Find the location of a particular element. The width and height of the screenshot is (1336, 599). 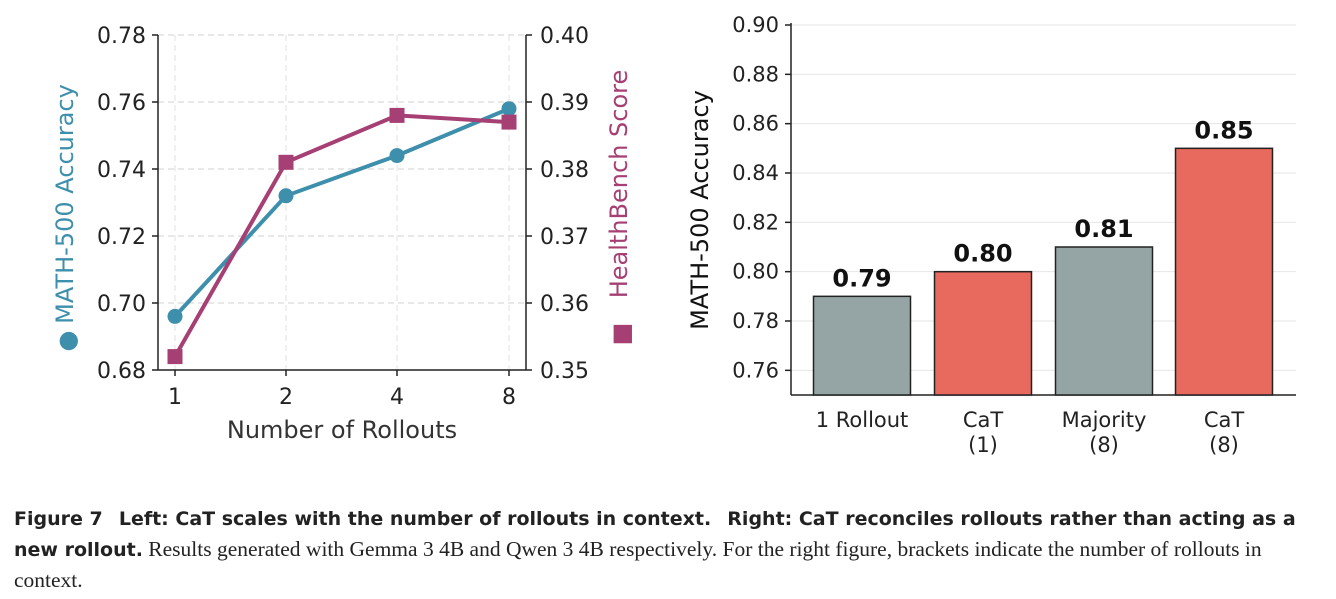

y-tick-label: 0.82 is located at coordinates (755, 222).